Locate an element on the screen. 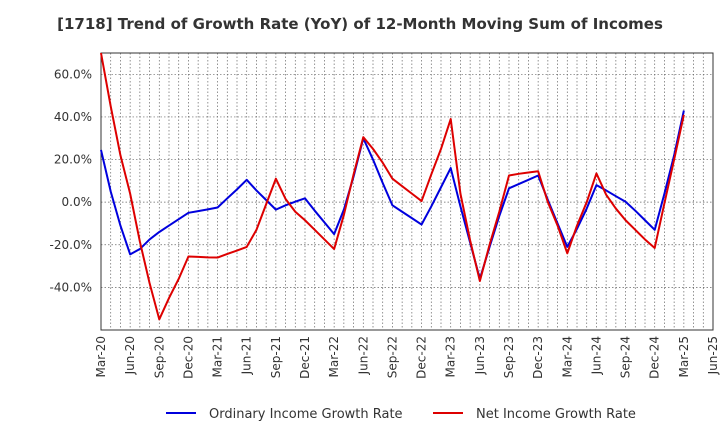 The width and height of the screenshot is (720, 440). x-tick-label: Jun-23 is located at coordinates (480, 355).